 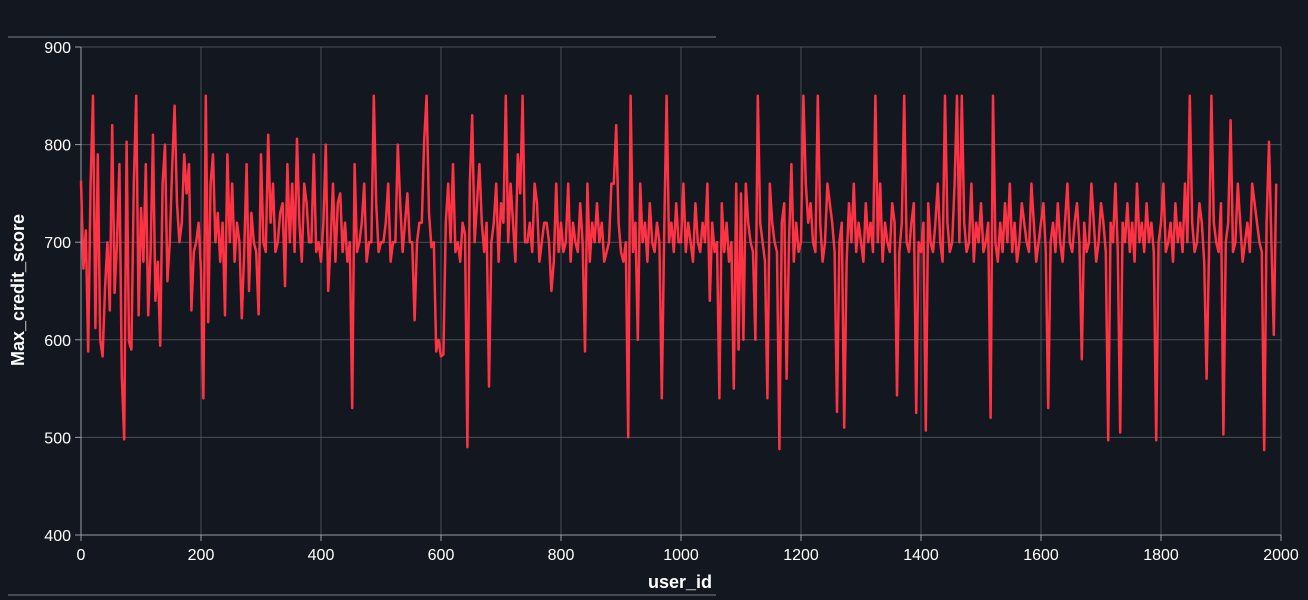 What do you see at coordinates (57, 243) in the screenshot?
I see `y-tick-label: 700` at bounding box center [57, 243].